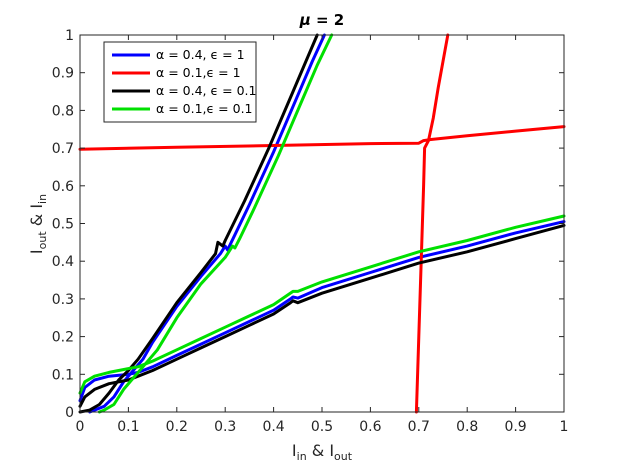 This screenshot has height=467, width=623. I want to click on y-tick-label: 0.6, so click(63, 187).